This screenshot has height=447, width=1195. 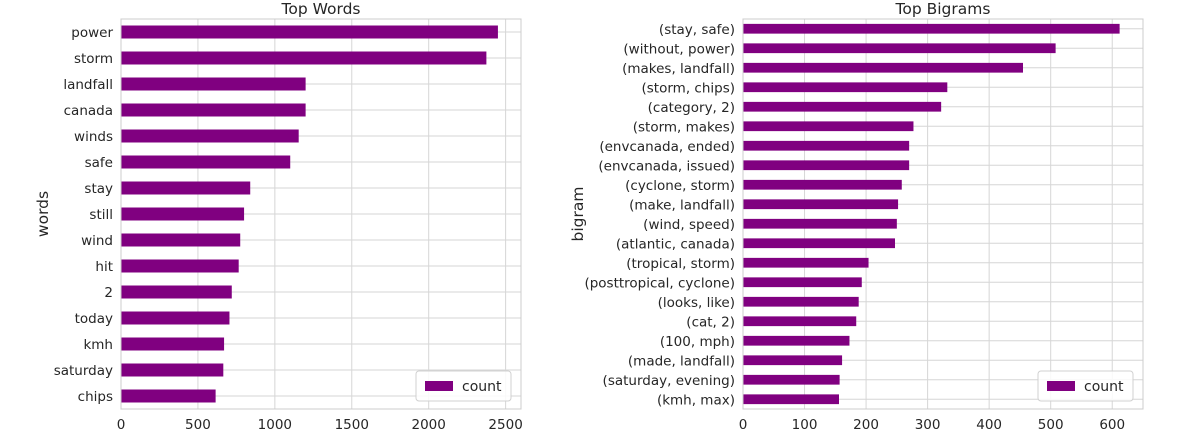 I want to click on chart-0-ytick-label-3: canada, so click(x=88, y=111).